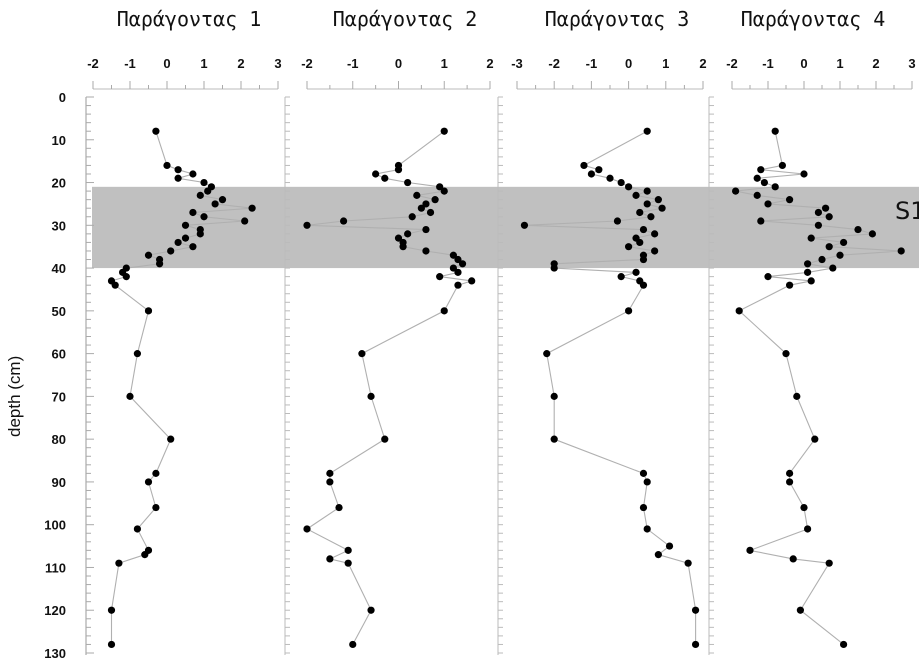 This screenshot has width=919, height=665. Describe the element at coordinates (59, 396) in the screenshot. I see `depth-tick-label: 70` at that location.